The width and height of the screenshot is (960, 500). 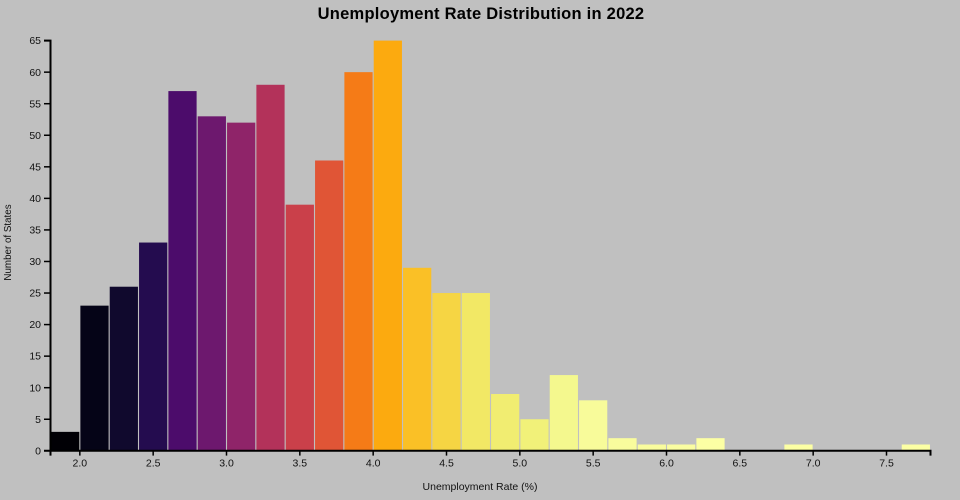 What do you see at coordinates (593, 463) in the screenshot?
I see `svg-text: 5.5` at bounding box center [593, 463].